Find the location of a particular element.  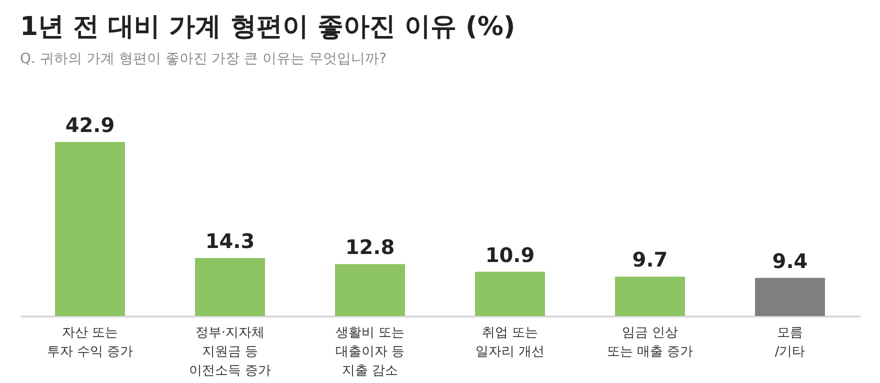

data-label: 12.8 is located at coordinates (370, 247).